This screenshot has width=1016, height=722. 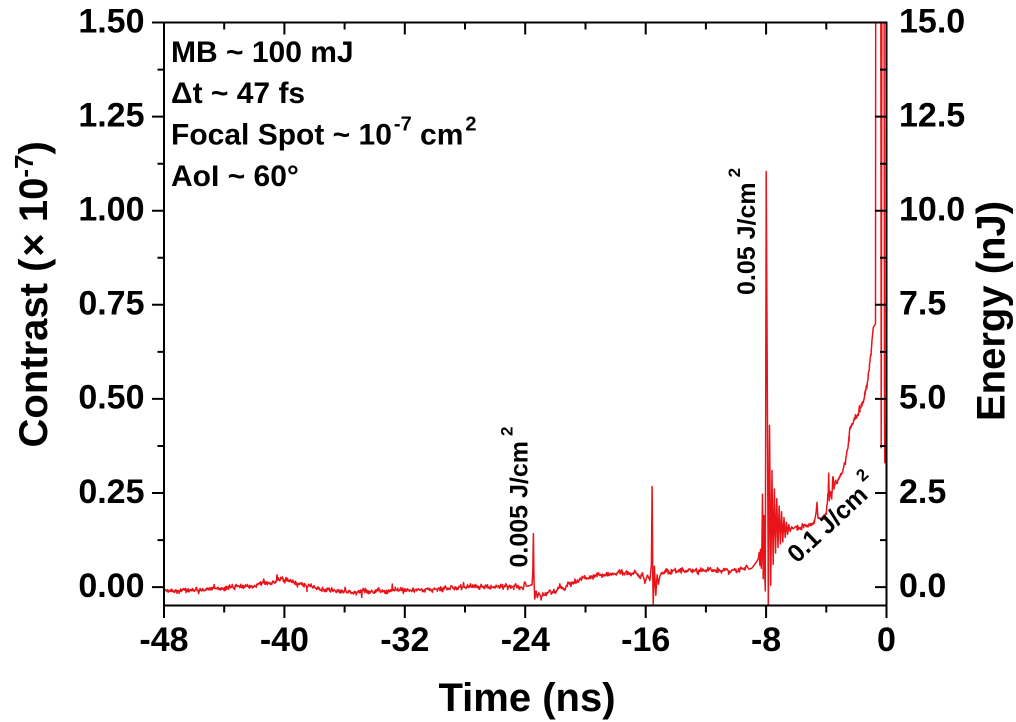 What do you see at coordinates (235, 176) in the screenshot?
I see `svg-text: AoI ~ 60°` at bounding box center [235, 176].